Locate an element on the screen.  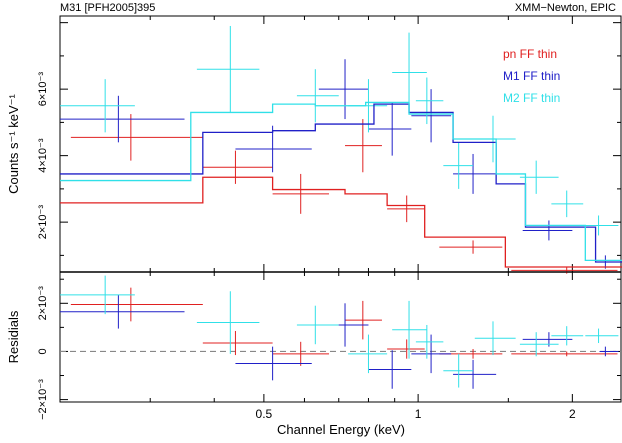
y-axis-label: Residials is located at coordinates (13, 336).